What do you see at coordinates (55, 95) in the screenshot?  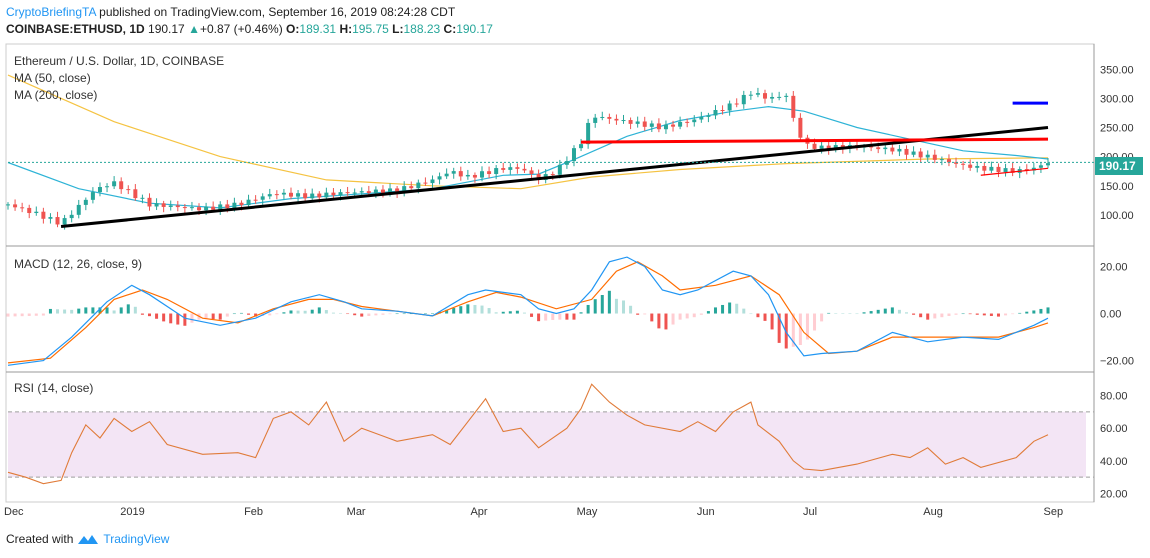 I see `ma200-legend: MA (200, close)` at bounding box center [55, 95].